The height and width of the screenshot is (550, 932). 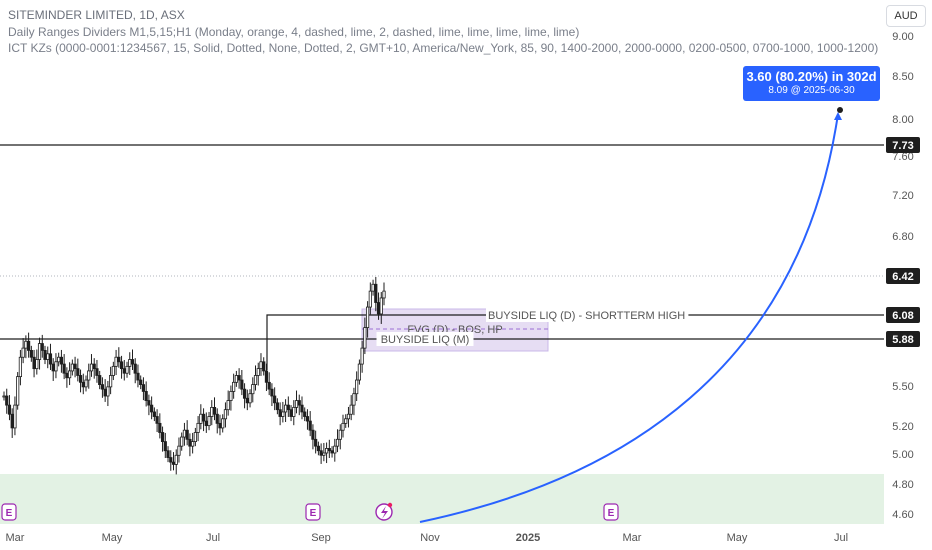 I want to click on price-label: 6.42, so click(x=902, y=277).